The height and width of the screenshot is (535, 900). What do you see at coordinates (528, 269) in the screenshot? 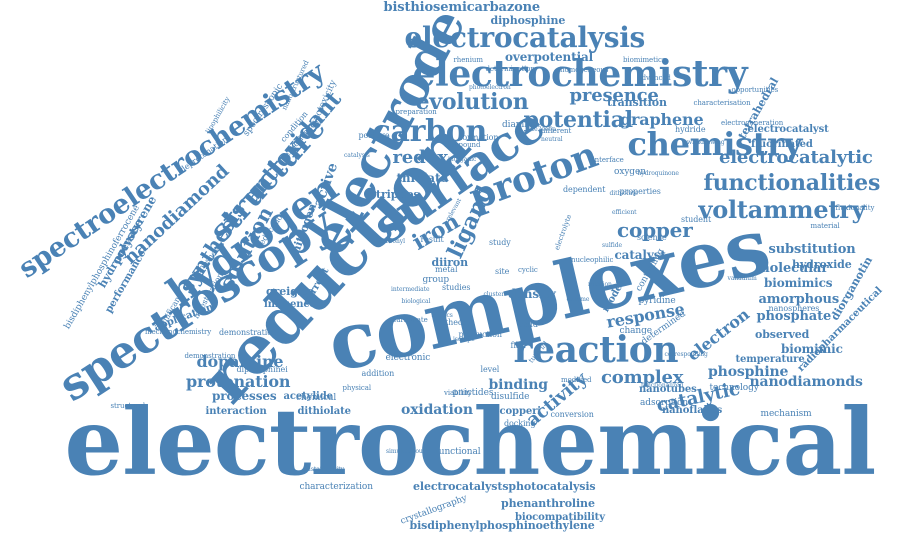
I see `word-cyclic: cyclic` at bounding box center [528, 269].